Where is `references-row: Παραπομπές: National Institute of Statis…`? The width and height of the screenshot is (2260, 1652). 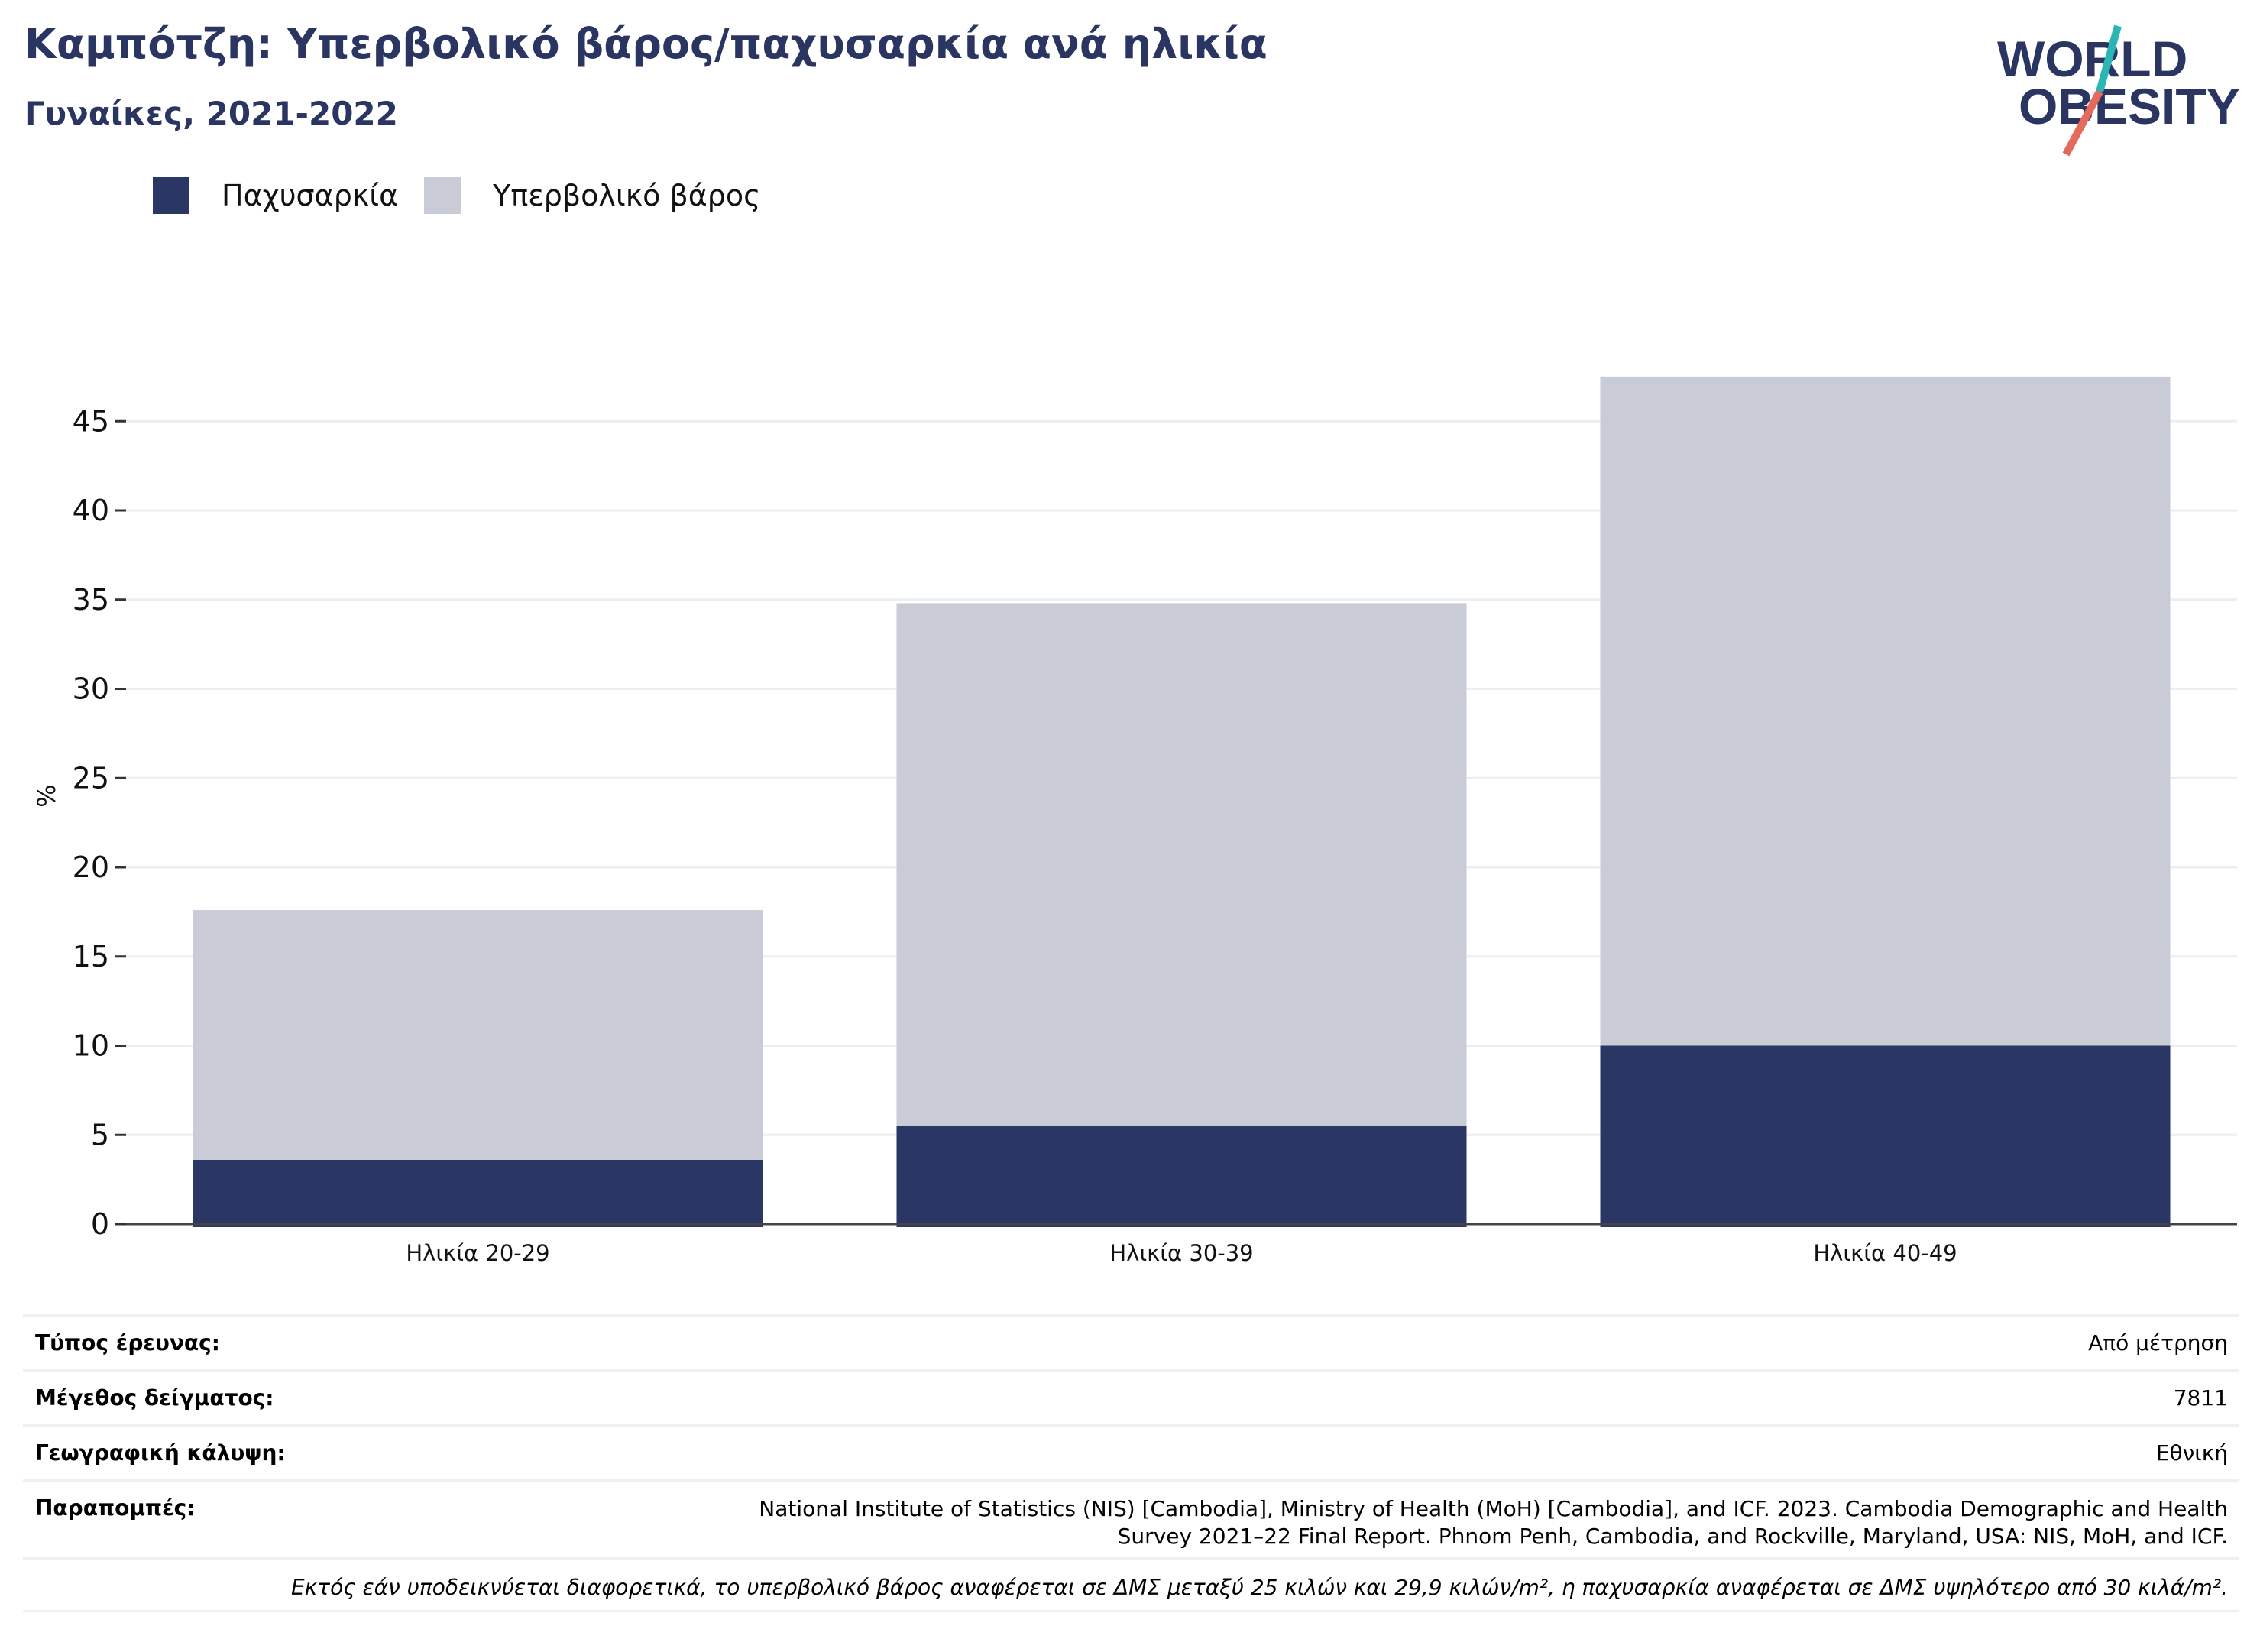 references-row: Παραπομπές: National Institute of Statis… is located at coordinates (1131, 1518).